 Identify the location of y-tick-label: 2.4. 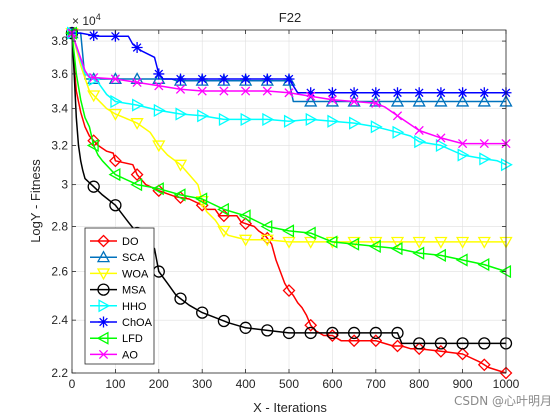
(59, 320).